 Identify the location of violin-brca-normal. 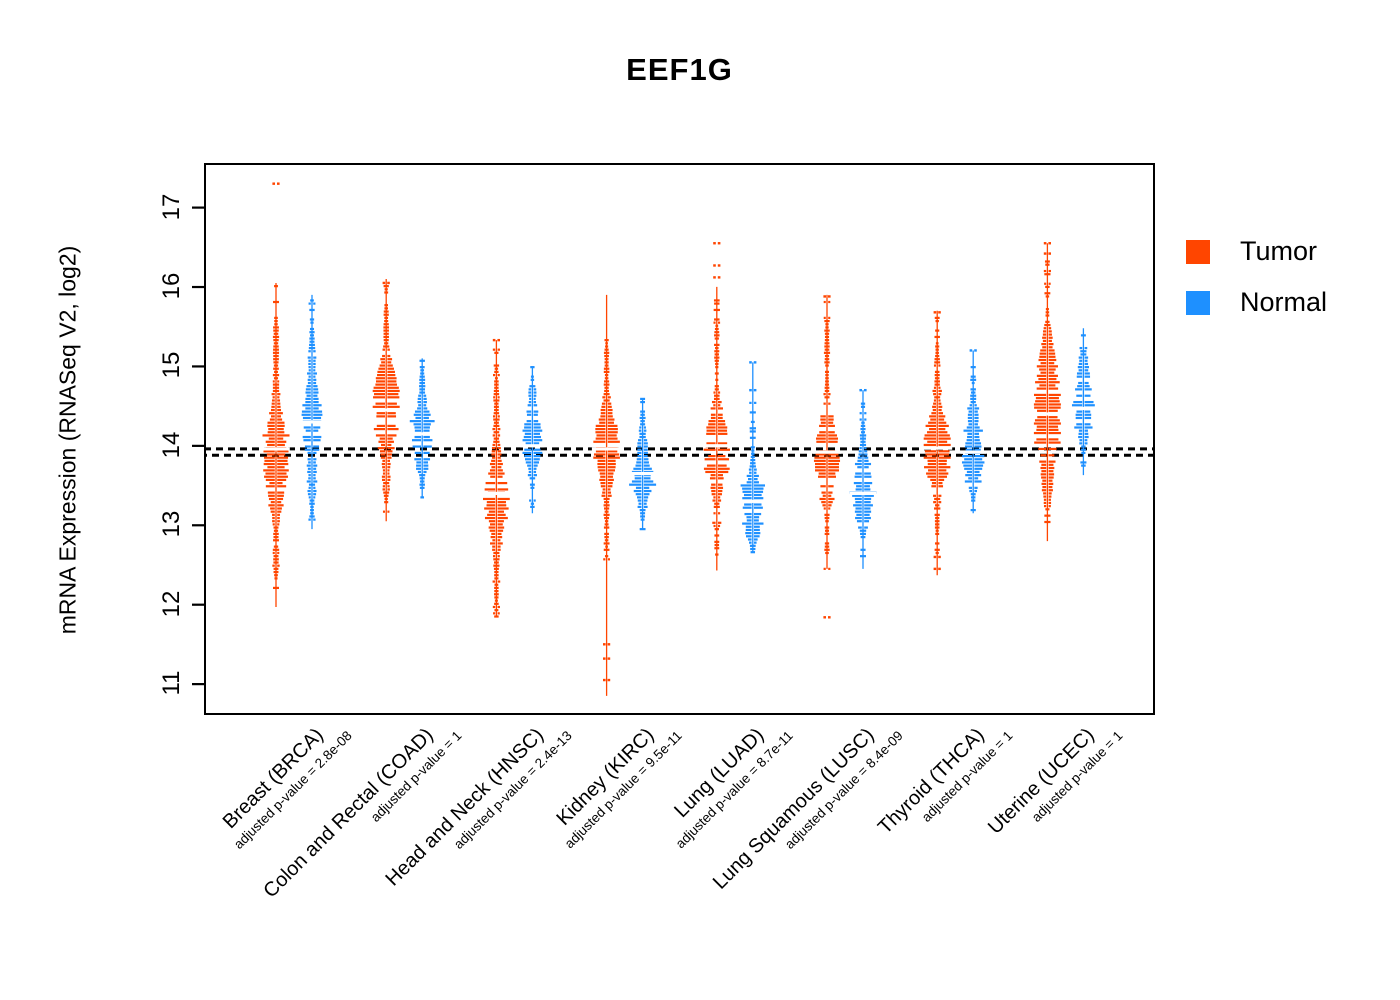
(312, 412).